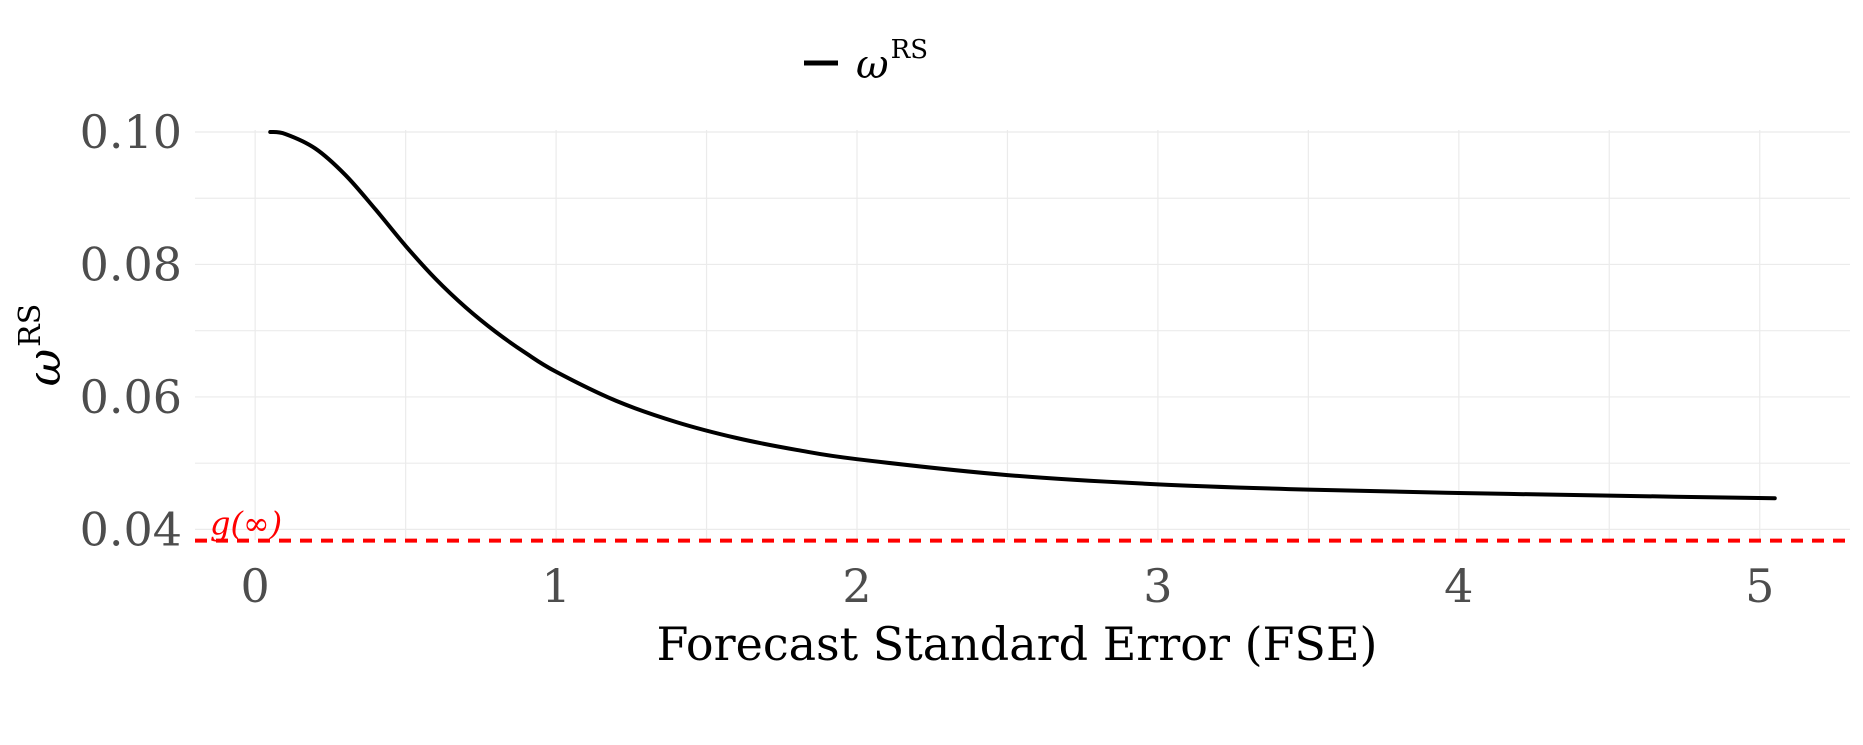 This screenshot has height=745, width=1863. I want to click on y-tick-label: 0.04, so click(131, 529).